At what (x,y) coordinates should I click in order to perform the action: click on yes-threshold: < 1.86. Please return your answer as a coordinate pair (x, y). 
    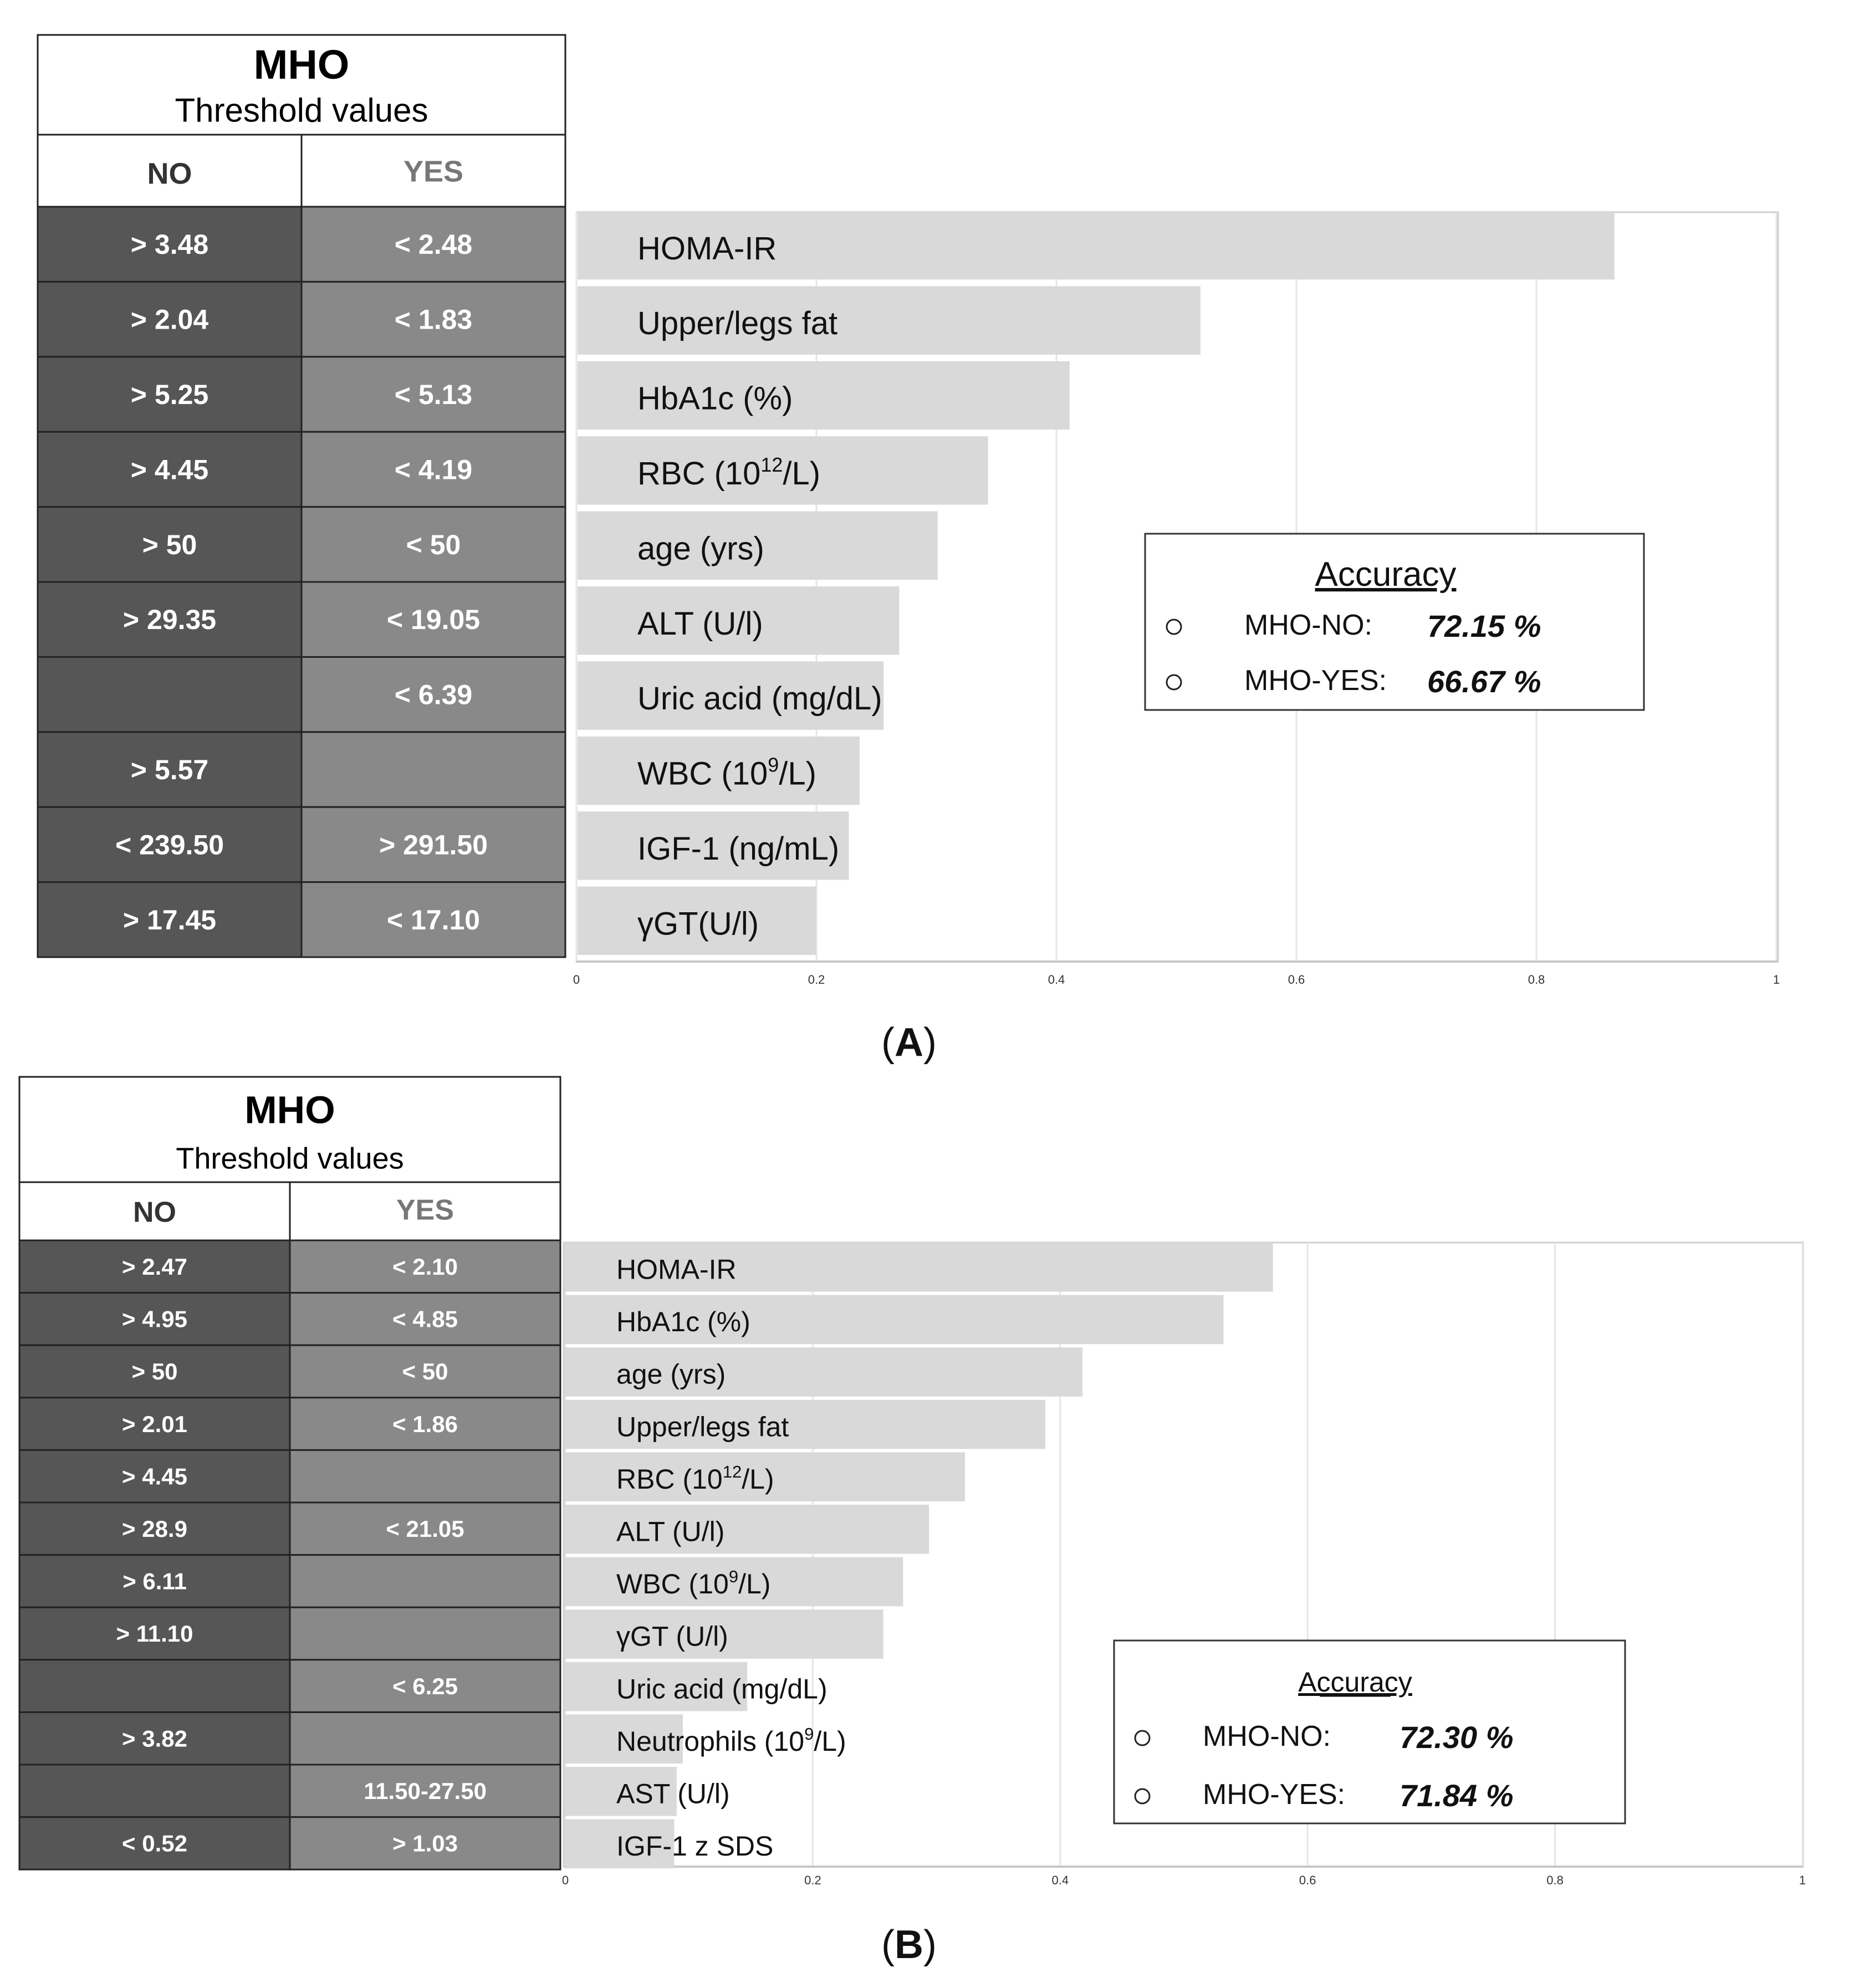
    Looking at the image, I should click on (425, 1424).